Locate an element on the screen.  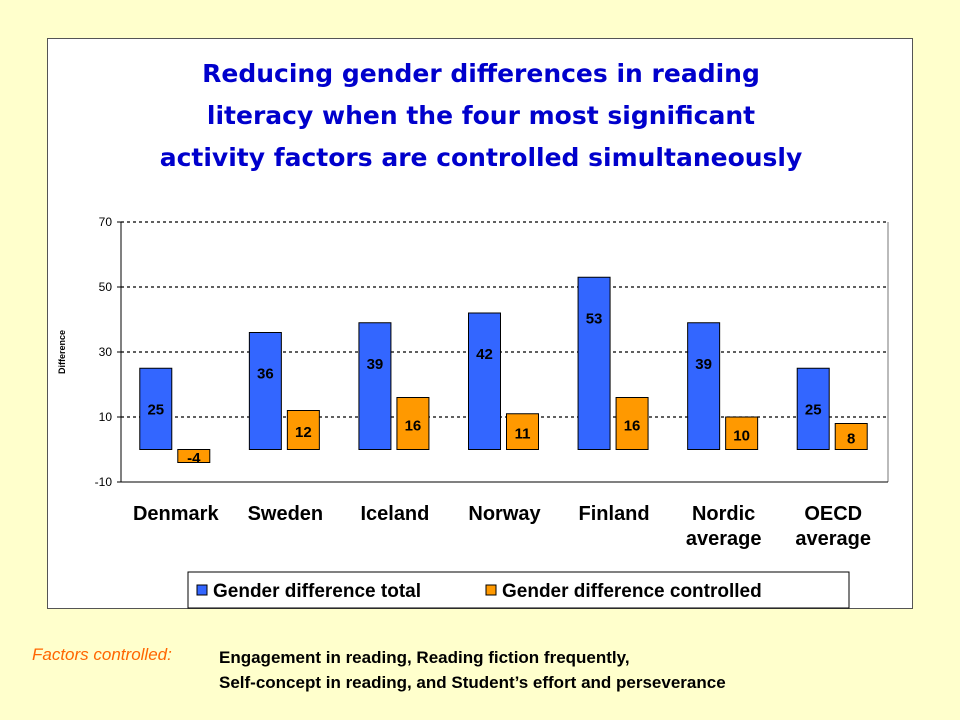
category-label: Sweden is located at coordinates (286, 514).